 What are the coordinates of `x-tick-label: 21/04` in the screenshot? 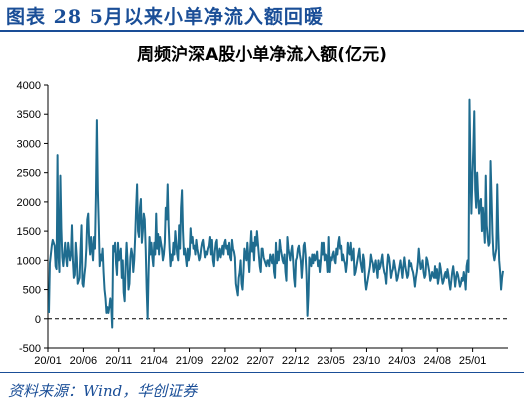 It's located at (154, 361).